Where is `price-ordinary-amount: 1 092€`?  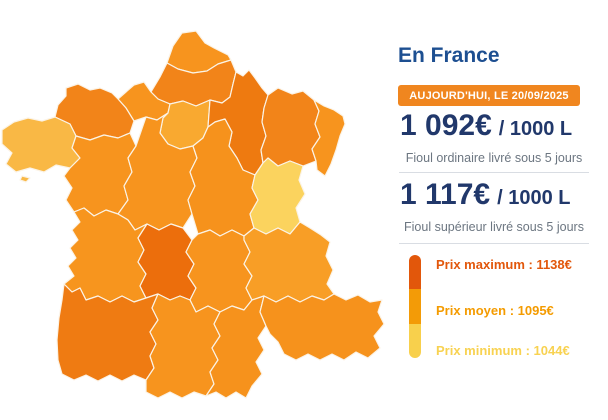
price-ordinary-amount: 1 092€ is located at coordinates (446, 125).